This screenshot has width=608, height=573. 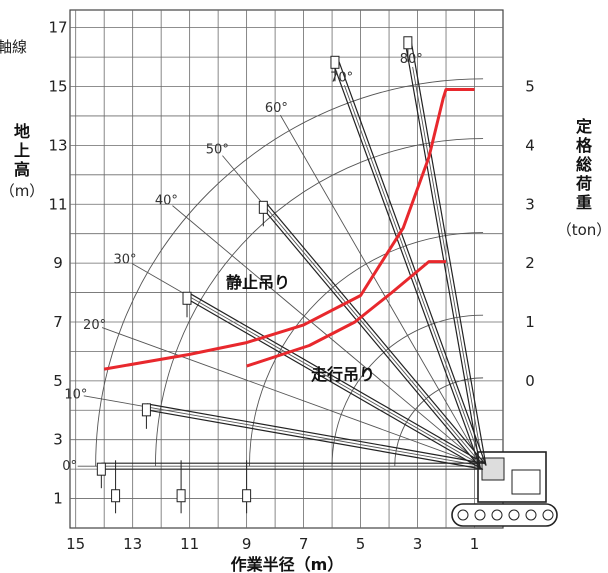 I want to click on curve-label-travel: 走行吊り, so click(x=342, y=374).